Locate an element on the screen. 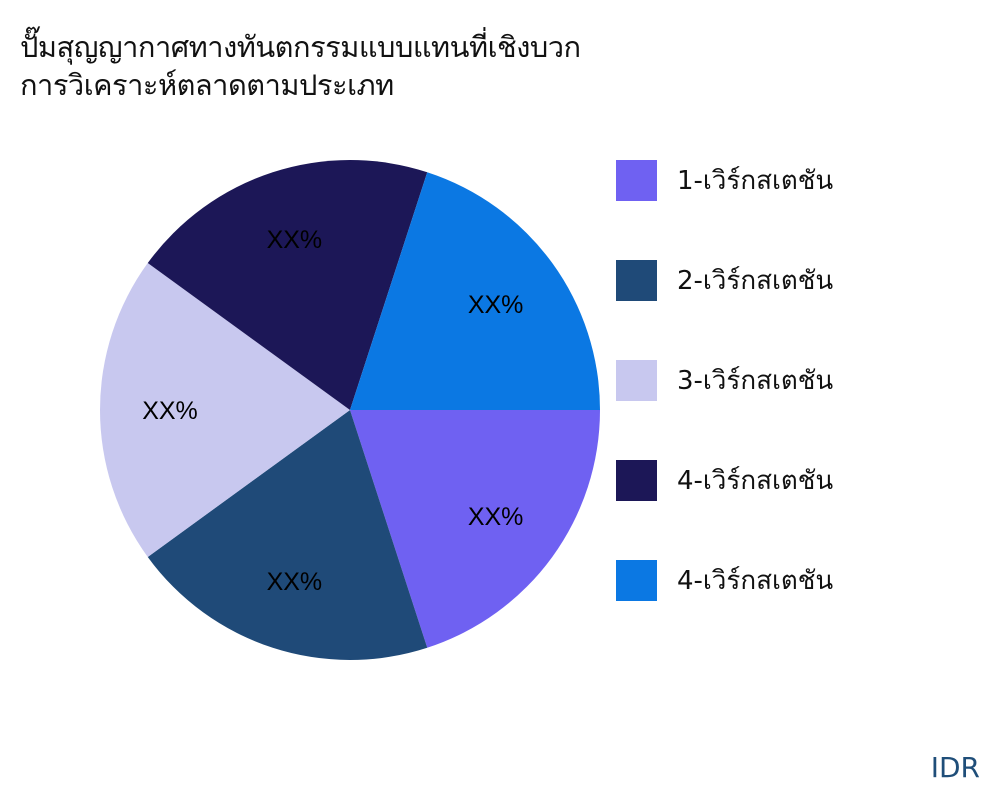 The image size is (1000, 800). legend-label: 1-เวิร์กสเตชัน is located at coordinates (755, 180).